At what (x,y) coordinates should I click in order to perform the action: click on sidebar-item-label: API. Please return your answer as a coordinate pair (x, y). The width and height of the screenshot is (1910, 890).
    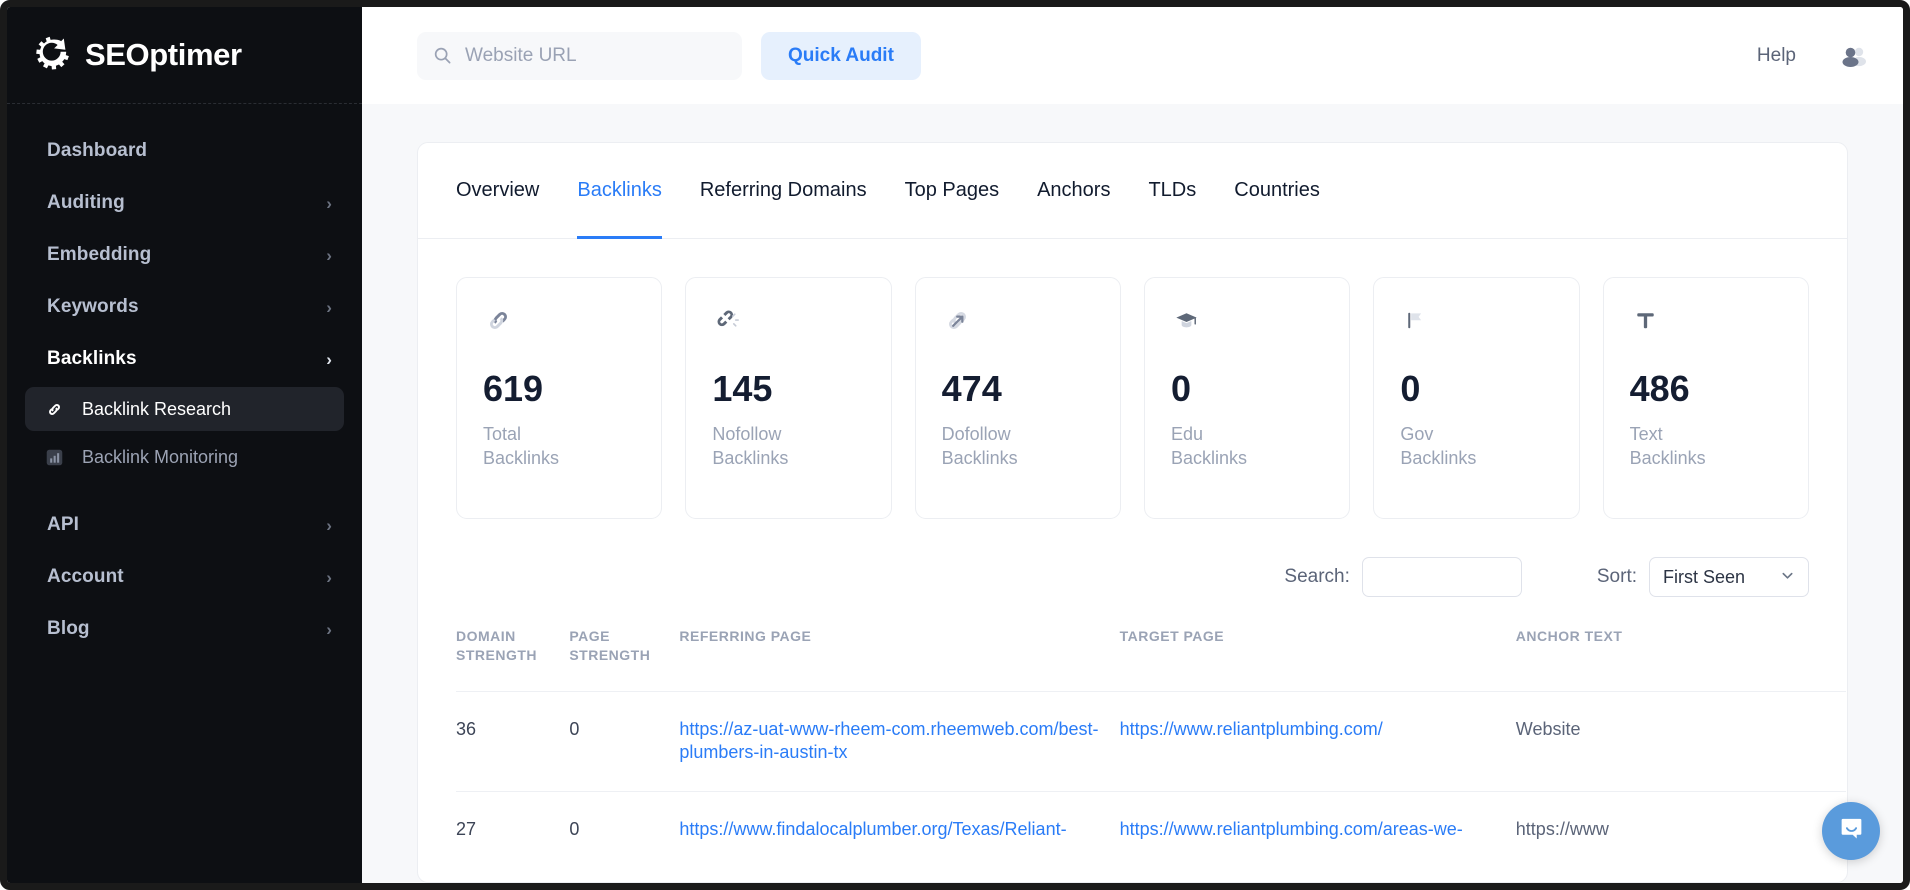
    Looking at the image, I should click on (63, 524).